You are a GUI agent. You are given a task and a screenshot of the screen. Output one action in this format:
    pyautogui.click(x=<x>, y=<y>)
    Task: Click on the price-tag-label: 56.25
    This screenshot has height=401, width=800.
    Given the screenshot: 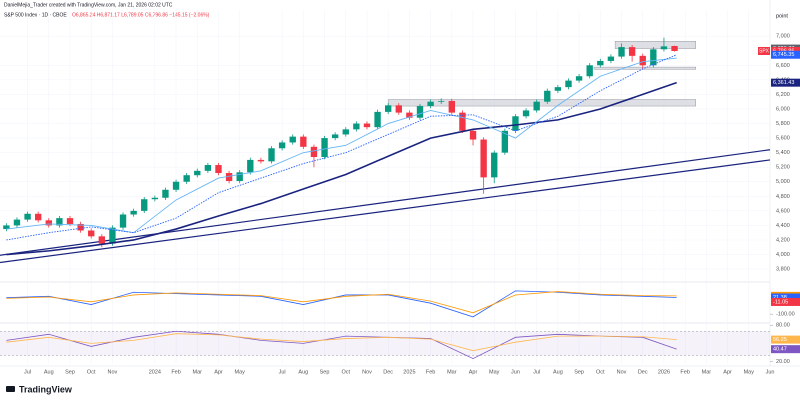 What is the action you would take?
    pyautogui.click(x=780, y=340)
    